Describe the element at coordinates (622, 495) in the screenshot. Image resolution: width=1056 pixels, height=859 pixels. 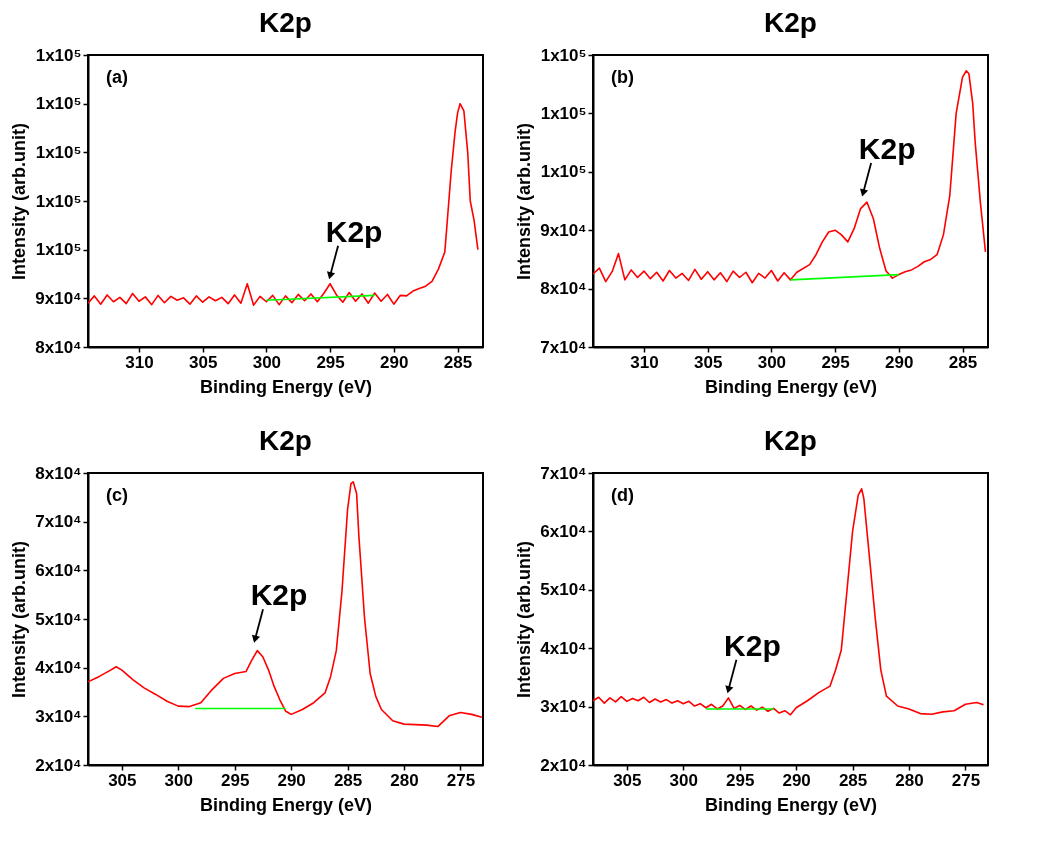
I see `annotation: (d)` at that location.